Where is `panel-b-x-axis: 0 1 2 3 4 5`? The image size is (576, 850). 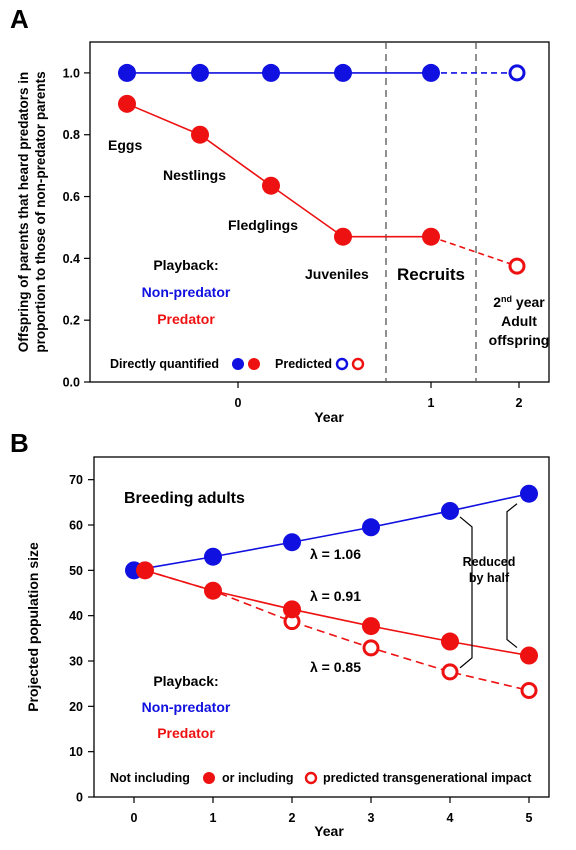 panel-b-x-axis: 0 1 2 3 4 5 is located at coordinates (332, 811).